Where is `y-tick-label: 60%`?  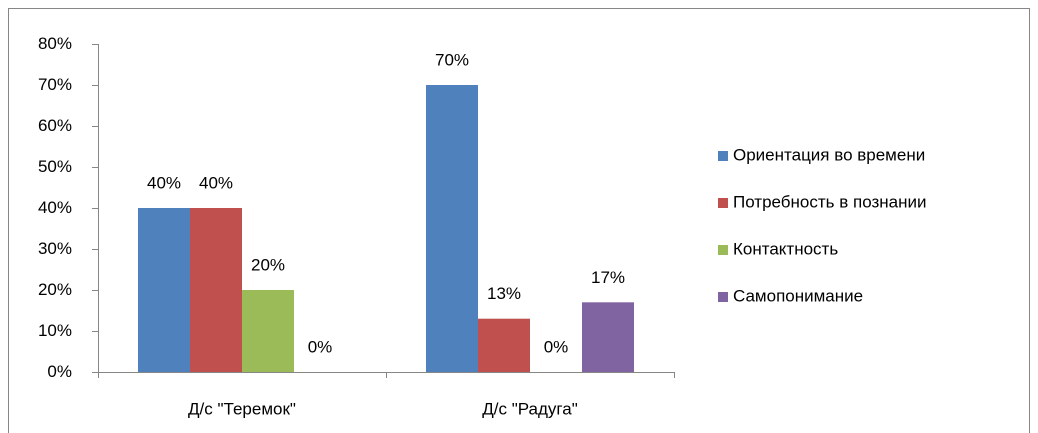 y-tick-label: 60% is located at coordinates (55, 125).